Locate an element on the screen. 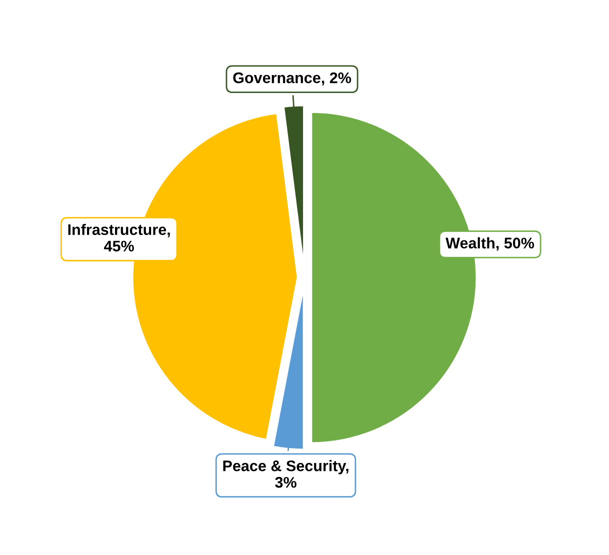  slice-label: Governance, 2% is located at coordinates (292, 79).